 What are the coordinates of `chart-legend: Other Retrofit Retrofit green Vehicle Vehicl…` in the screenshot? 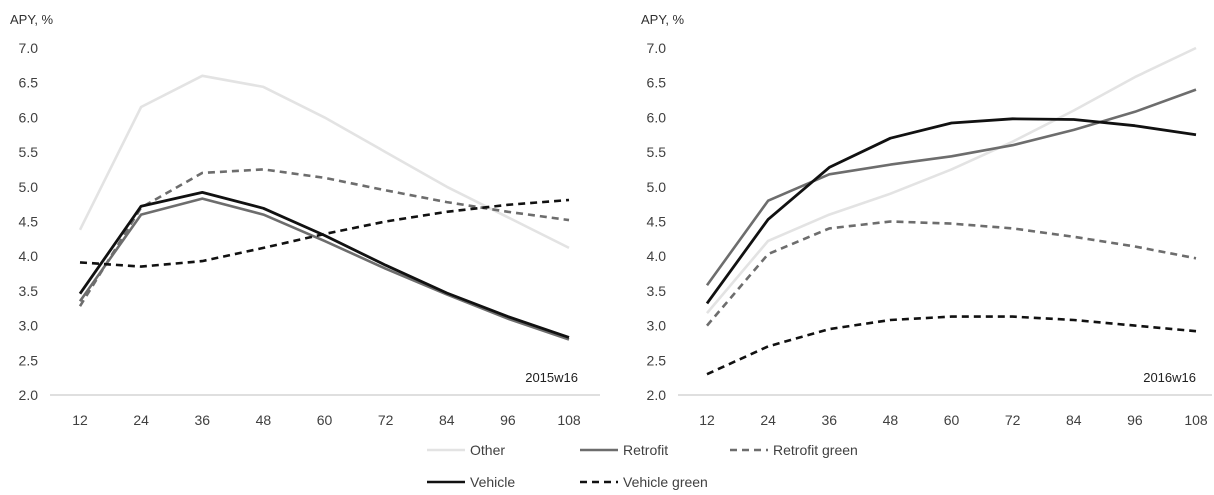 It's located at (642, 466).